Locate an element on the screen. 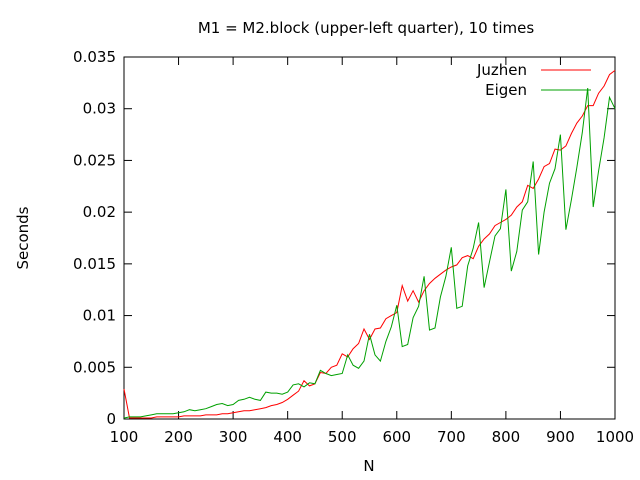 The image size is (640, 480). x-tick-label: 300 is located at coordinates (233, 437).